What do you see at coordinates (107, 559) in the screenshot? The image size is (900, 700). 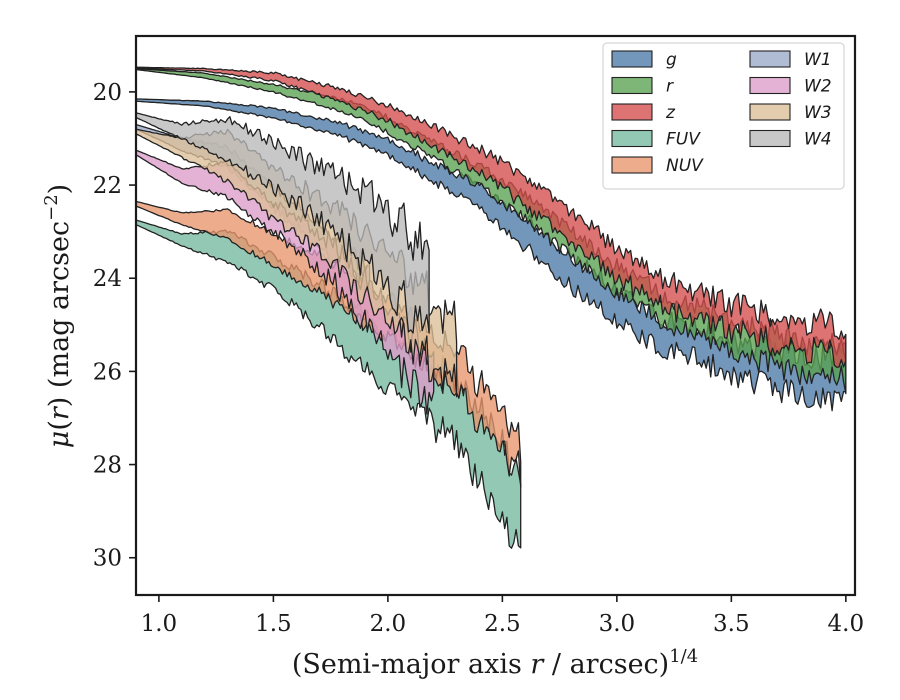 I see `y-tick-label: 30` at bounding box center [107, 559].